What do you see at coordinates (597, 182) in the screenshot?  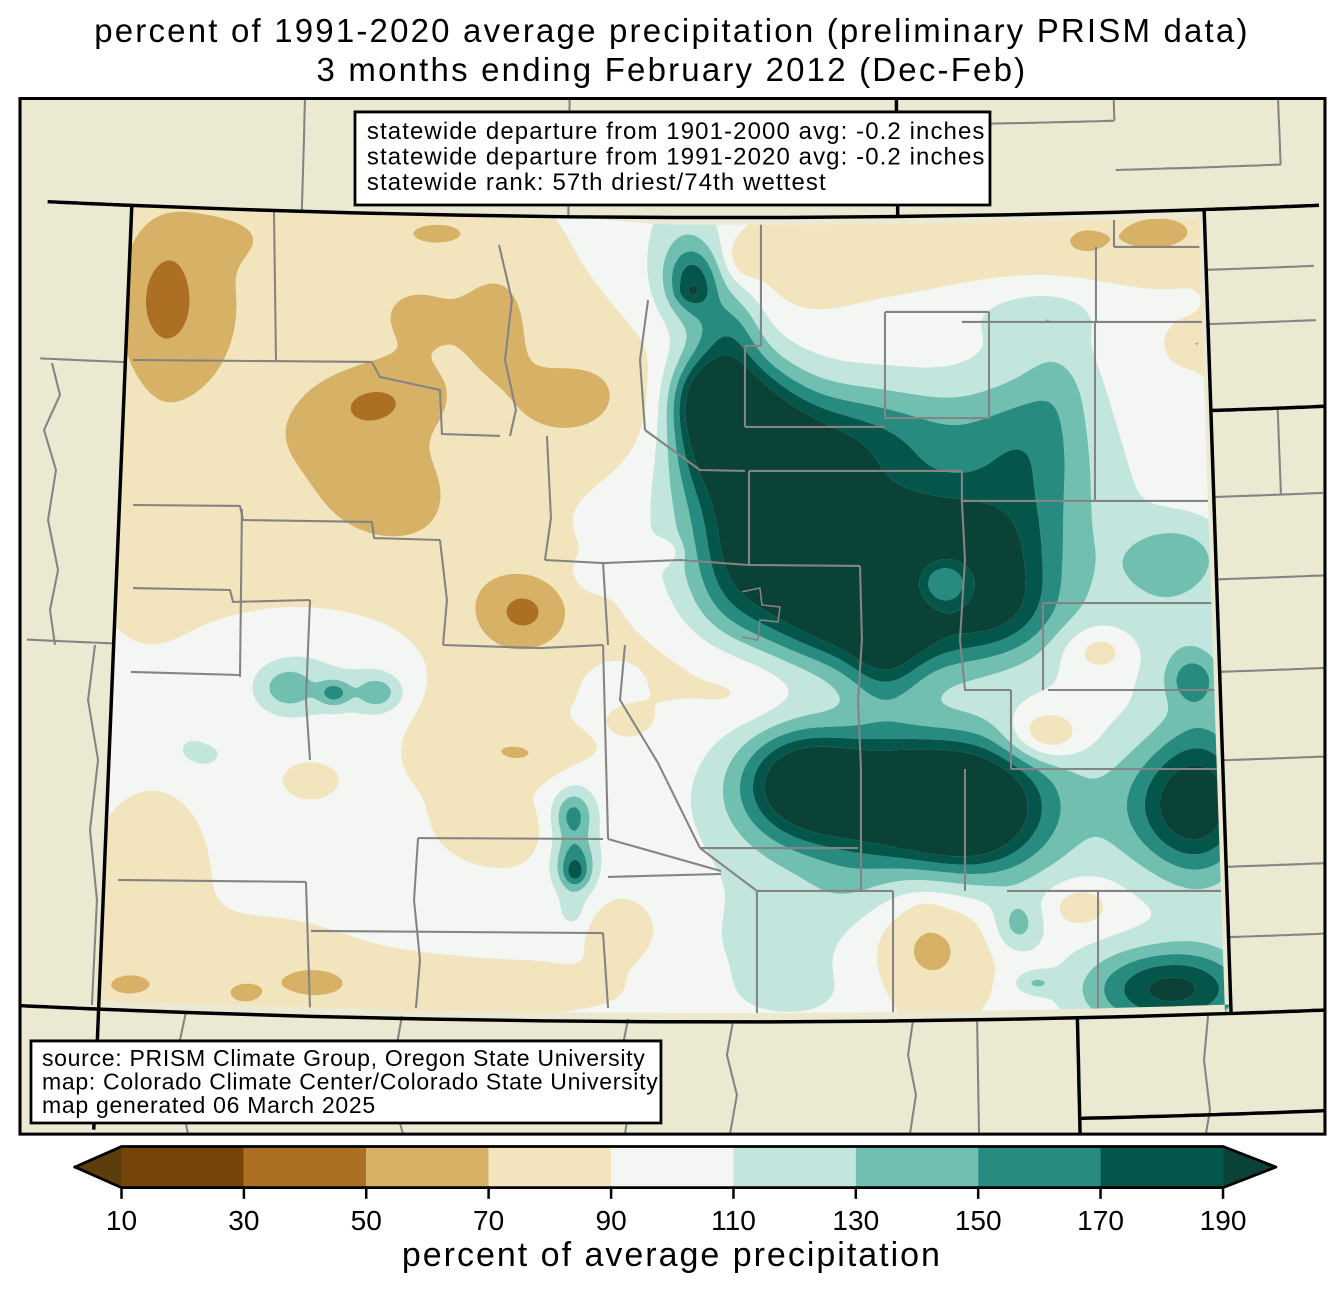 I see `svg-text:statewide rank: 57th driest/74: statewide rank: 57th driest/74th wettest` at bounding box center [597, 182].